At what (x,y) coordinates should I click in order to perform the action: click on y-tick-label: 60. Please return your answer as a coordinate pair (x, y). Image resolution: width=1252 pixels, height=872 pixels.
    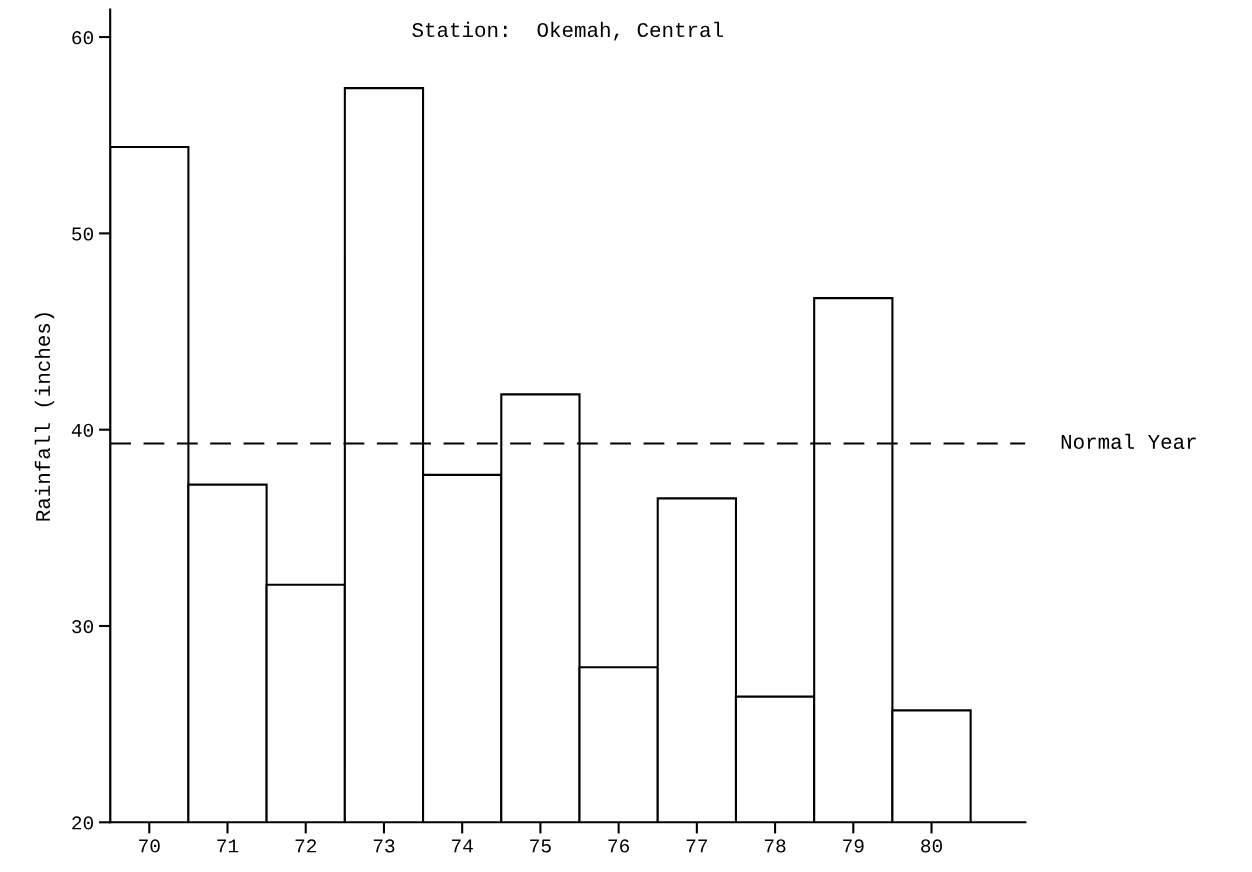
    Looking at the image, I should click on (83, 38).